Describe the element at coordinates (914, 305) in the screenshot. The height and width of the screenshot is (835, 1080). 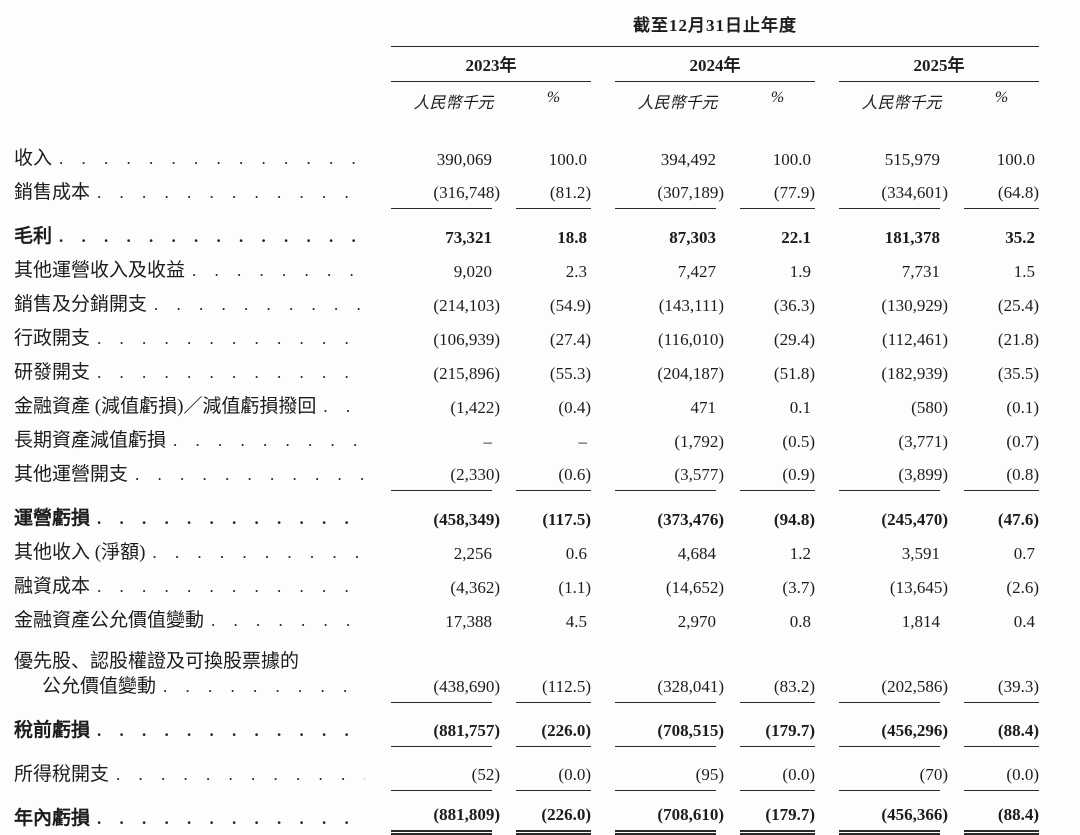
I see `cell-amount-2025: (130,929)` at that location.